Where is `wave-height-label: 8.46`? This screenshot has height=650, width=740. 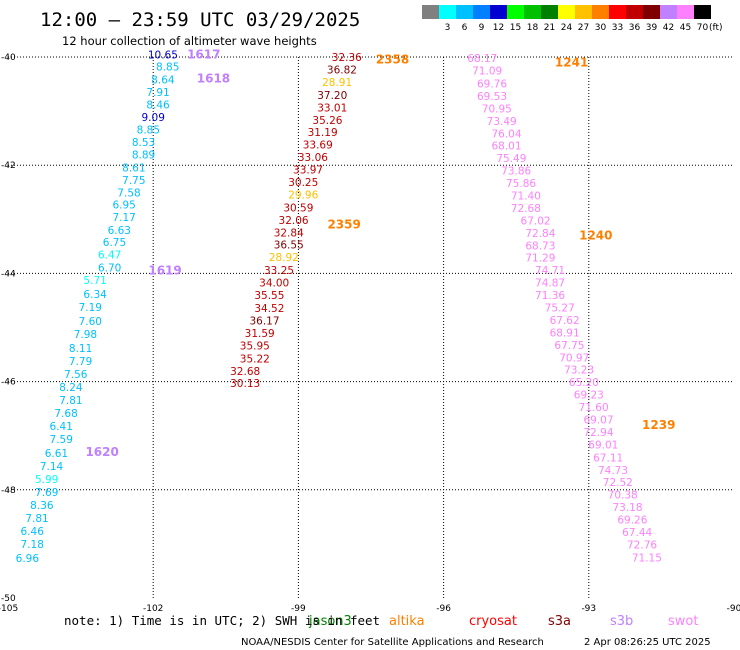 wave-height-label: 8.46 is located at coordinates (158, 106).